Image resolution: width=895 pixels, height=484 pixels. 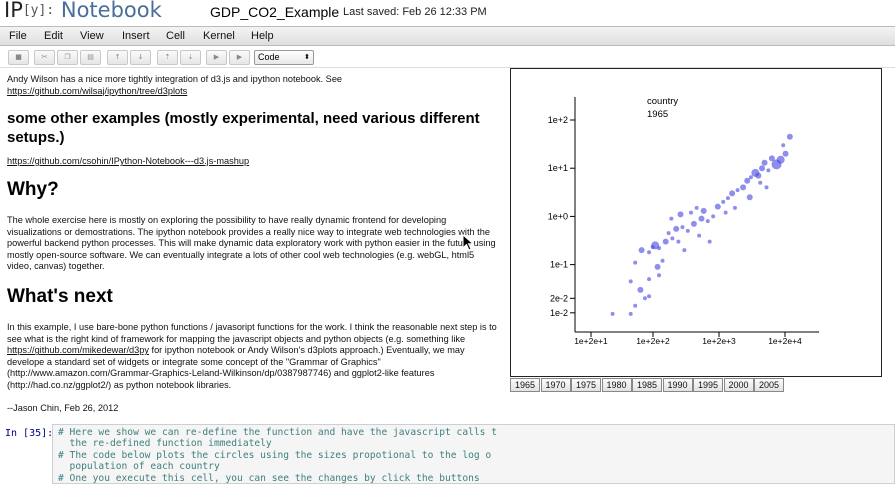 I want to click on x-tick-label: 1e+2e+1, so click(x=591, y=341).